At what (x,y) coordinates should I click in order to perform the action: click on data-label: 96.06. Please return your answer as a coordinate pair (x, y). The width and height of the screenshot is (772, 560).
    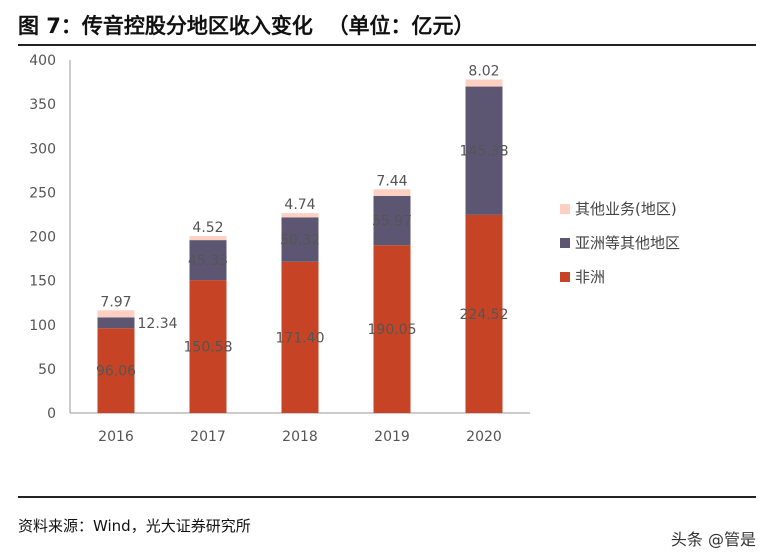
    Looking at the image, I should click on (116, 372).